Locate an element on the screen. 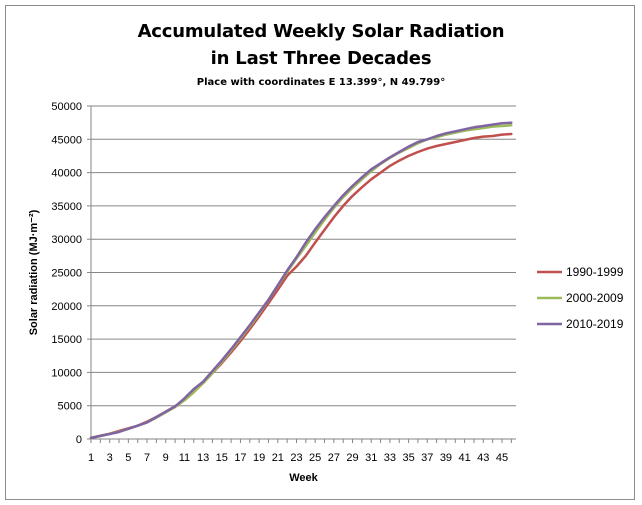 This screenshot has width=642, height=505. x-tick-label: 21 is located at coordinates (278, 458).